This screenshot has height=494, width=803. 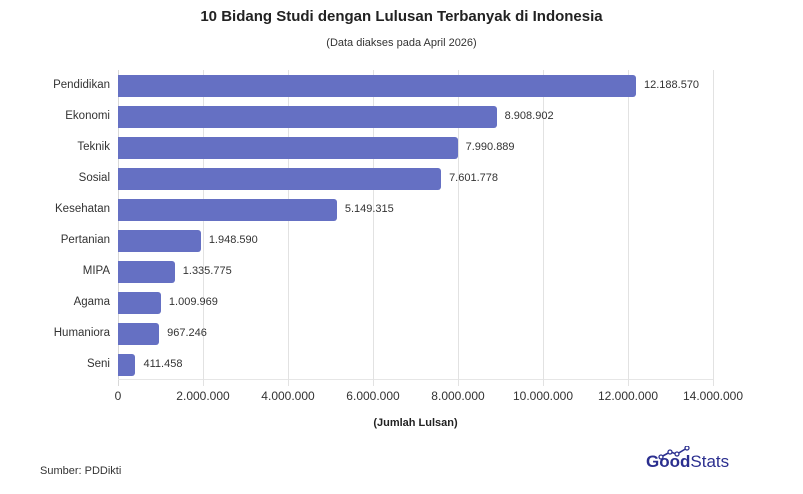 What do you see at coordinates (82, 209) in the screenshot?
I see `category-label: Kesehatan` at bounding box center [82, 209].